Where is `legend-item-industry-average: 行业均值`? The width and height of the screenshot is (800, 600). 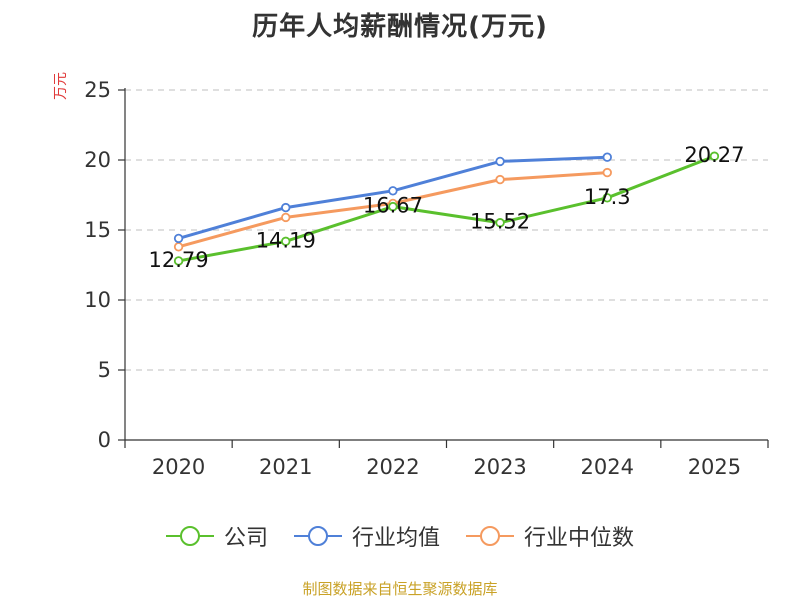 legend-item-industry-average: 行业均值 is located at coordinates (366, 536).